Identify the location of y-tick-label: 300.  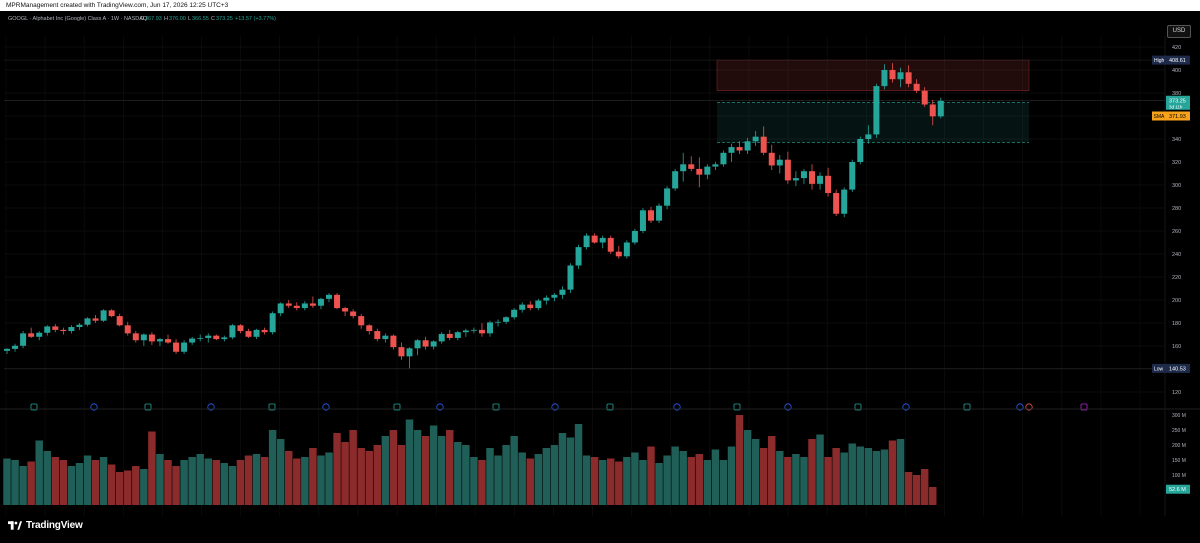
(1176, 186).